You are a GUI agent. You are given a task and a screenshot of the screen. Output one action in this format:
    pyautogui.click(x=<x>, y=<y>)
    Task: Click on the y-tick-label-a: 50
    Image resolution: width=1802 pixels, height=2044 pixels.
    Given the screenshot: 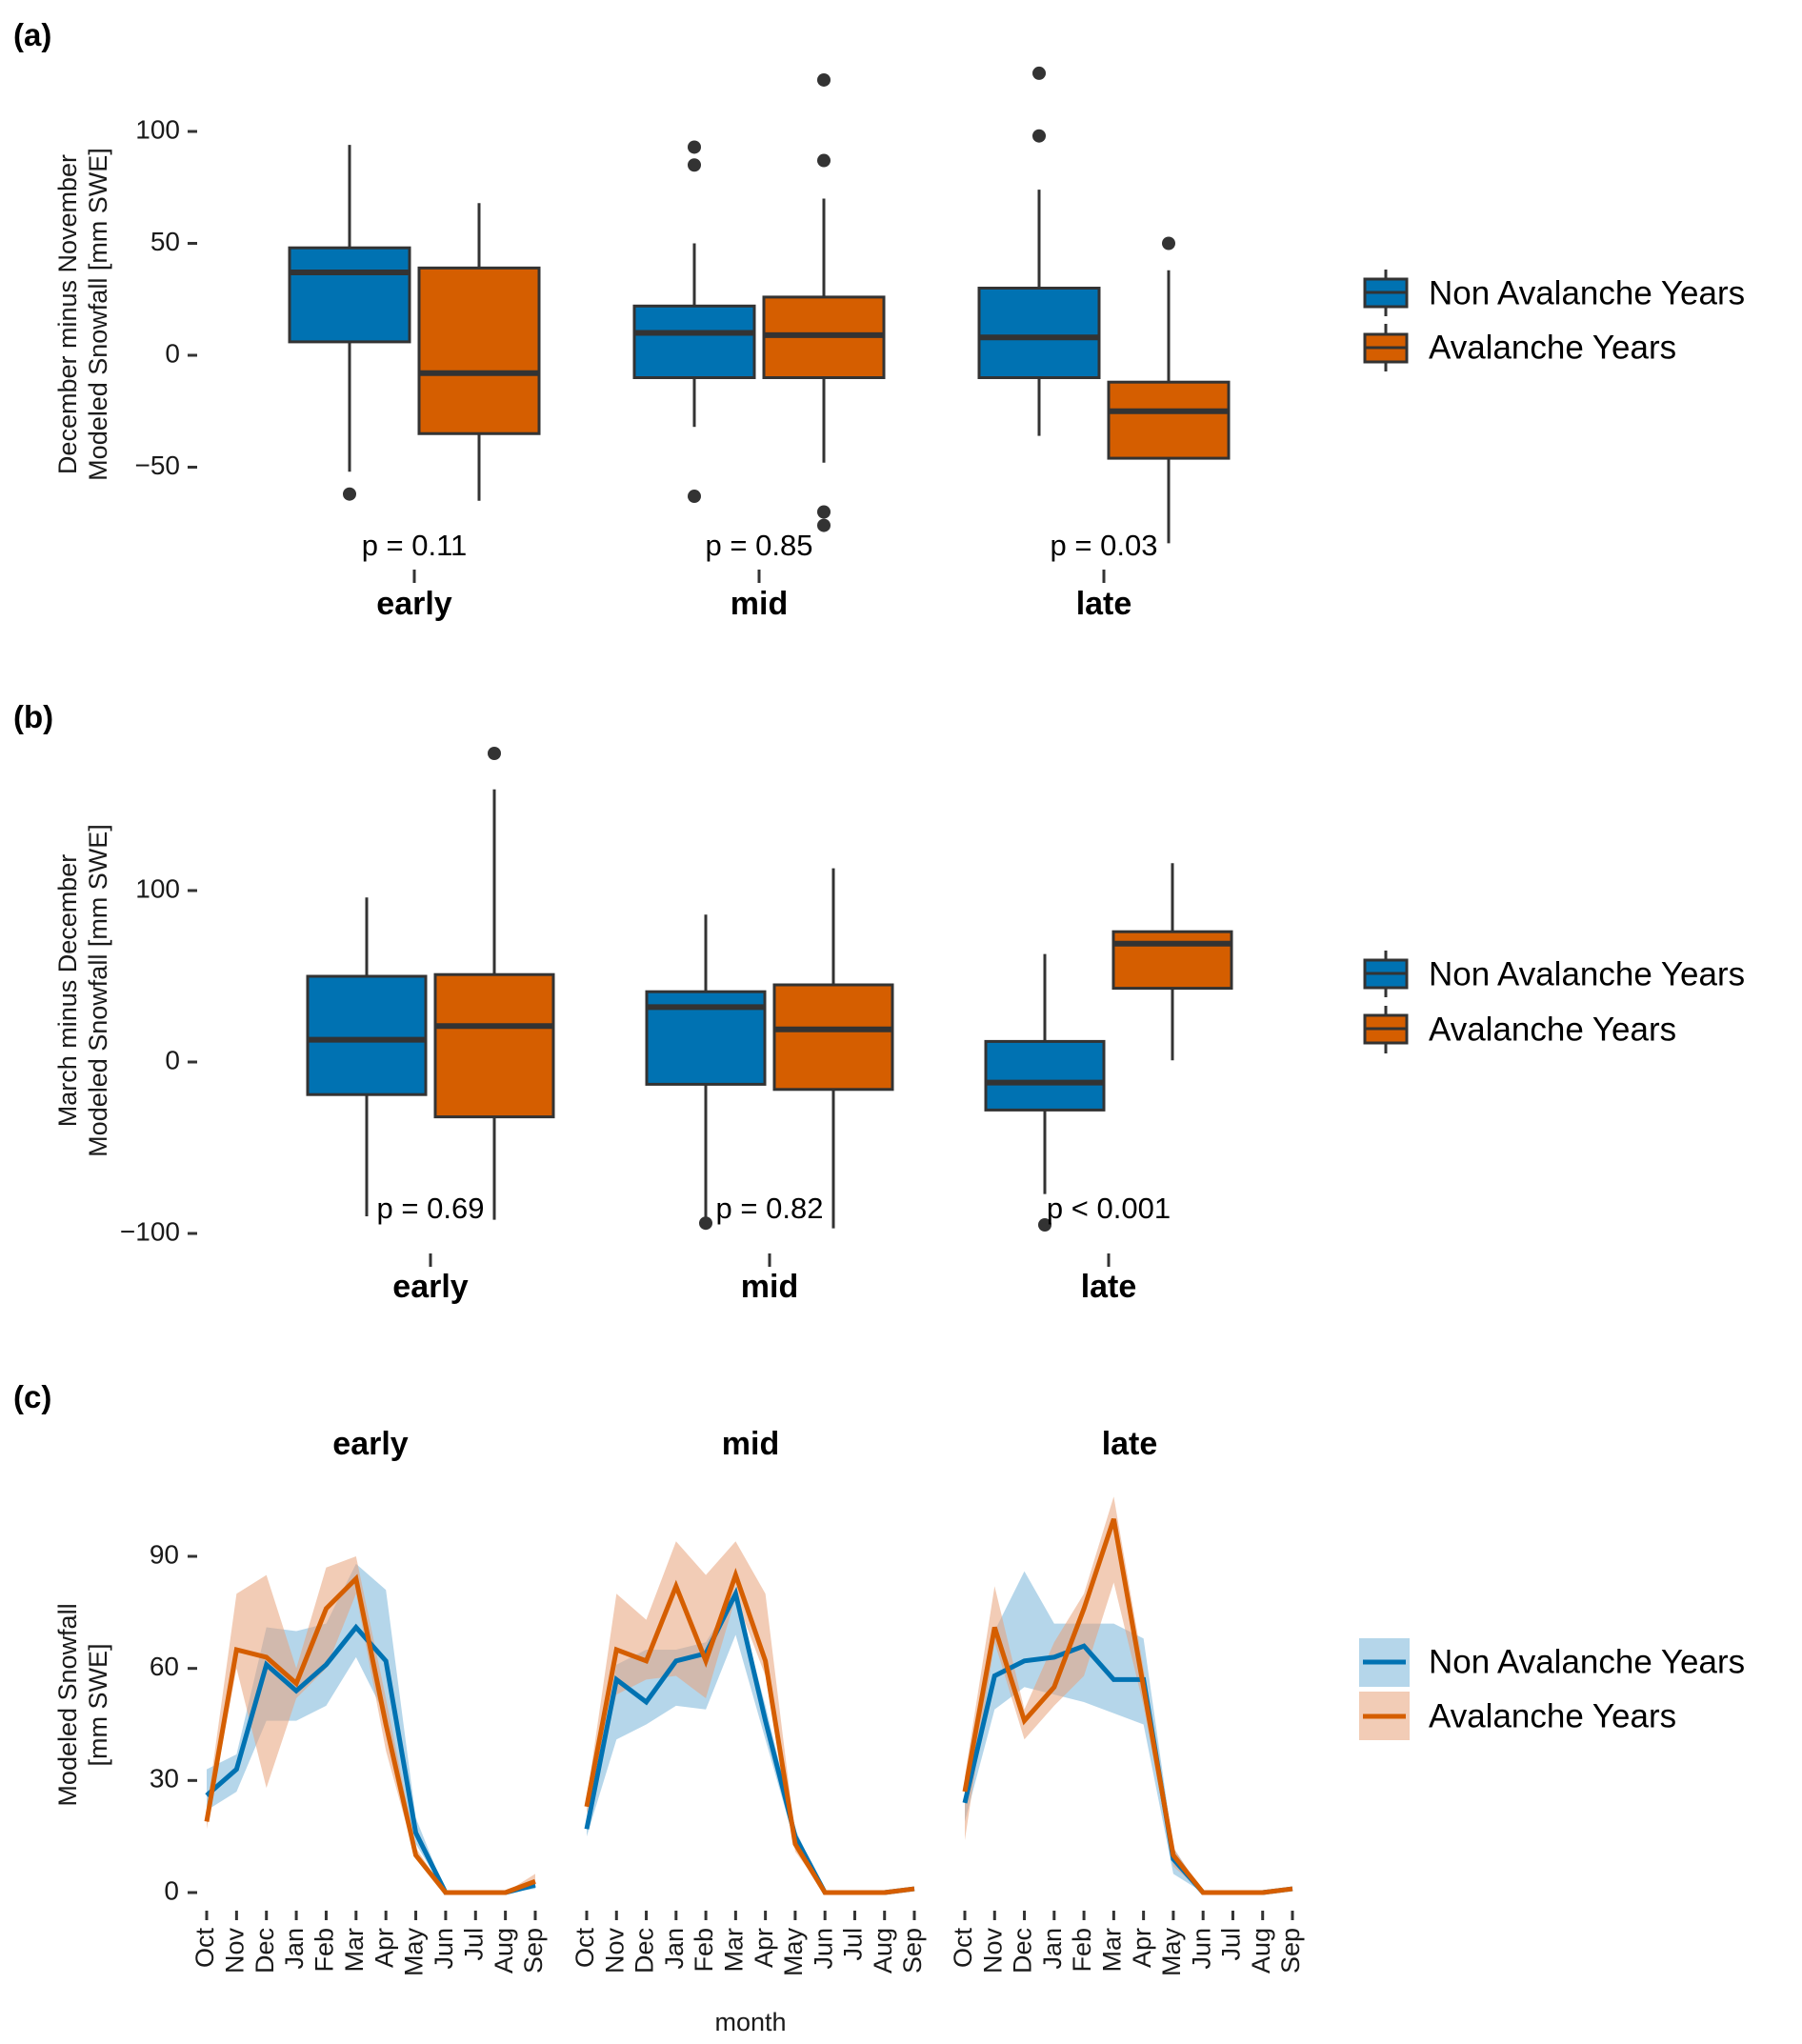 What is the action you would take?
    pyautogui.click(x=165, y=241)
    